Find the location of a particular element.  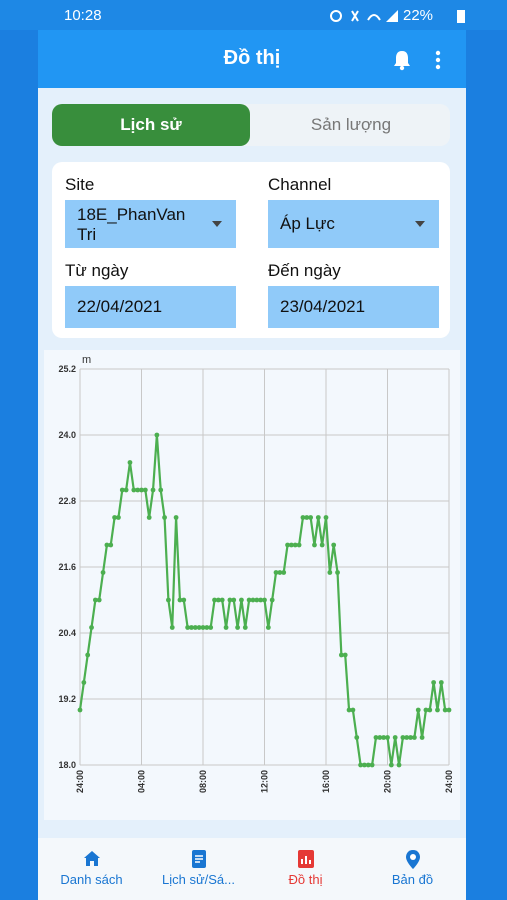

tab-bar: Lịch sử Sản lượng is located at coordinates (251, 125).